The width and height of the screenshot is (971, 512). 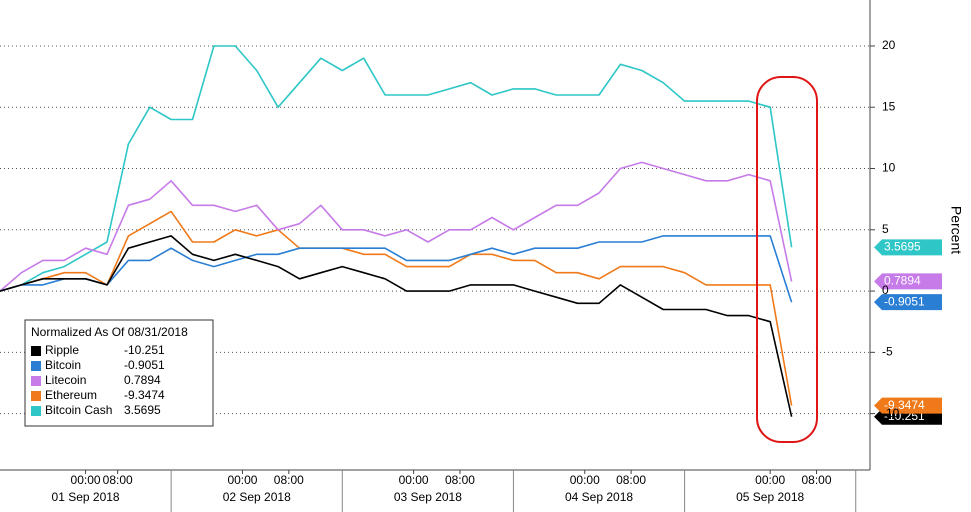 What do you see at coordinates (62, 350) in the screenshot?
I see `legend-label: Ripple` at bounding box center [62, 350].